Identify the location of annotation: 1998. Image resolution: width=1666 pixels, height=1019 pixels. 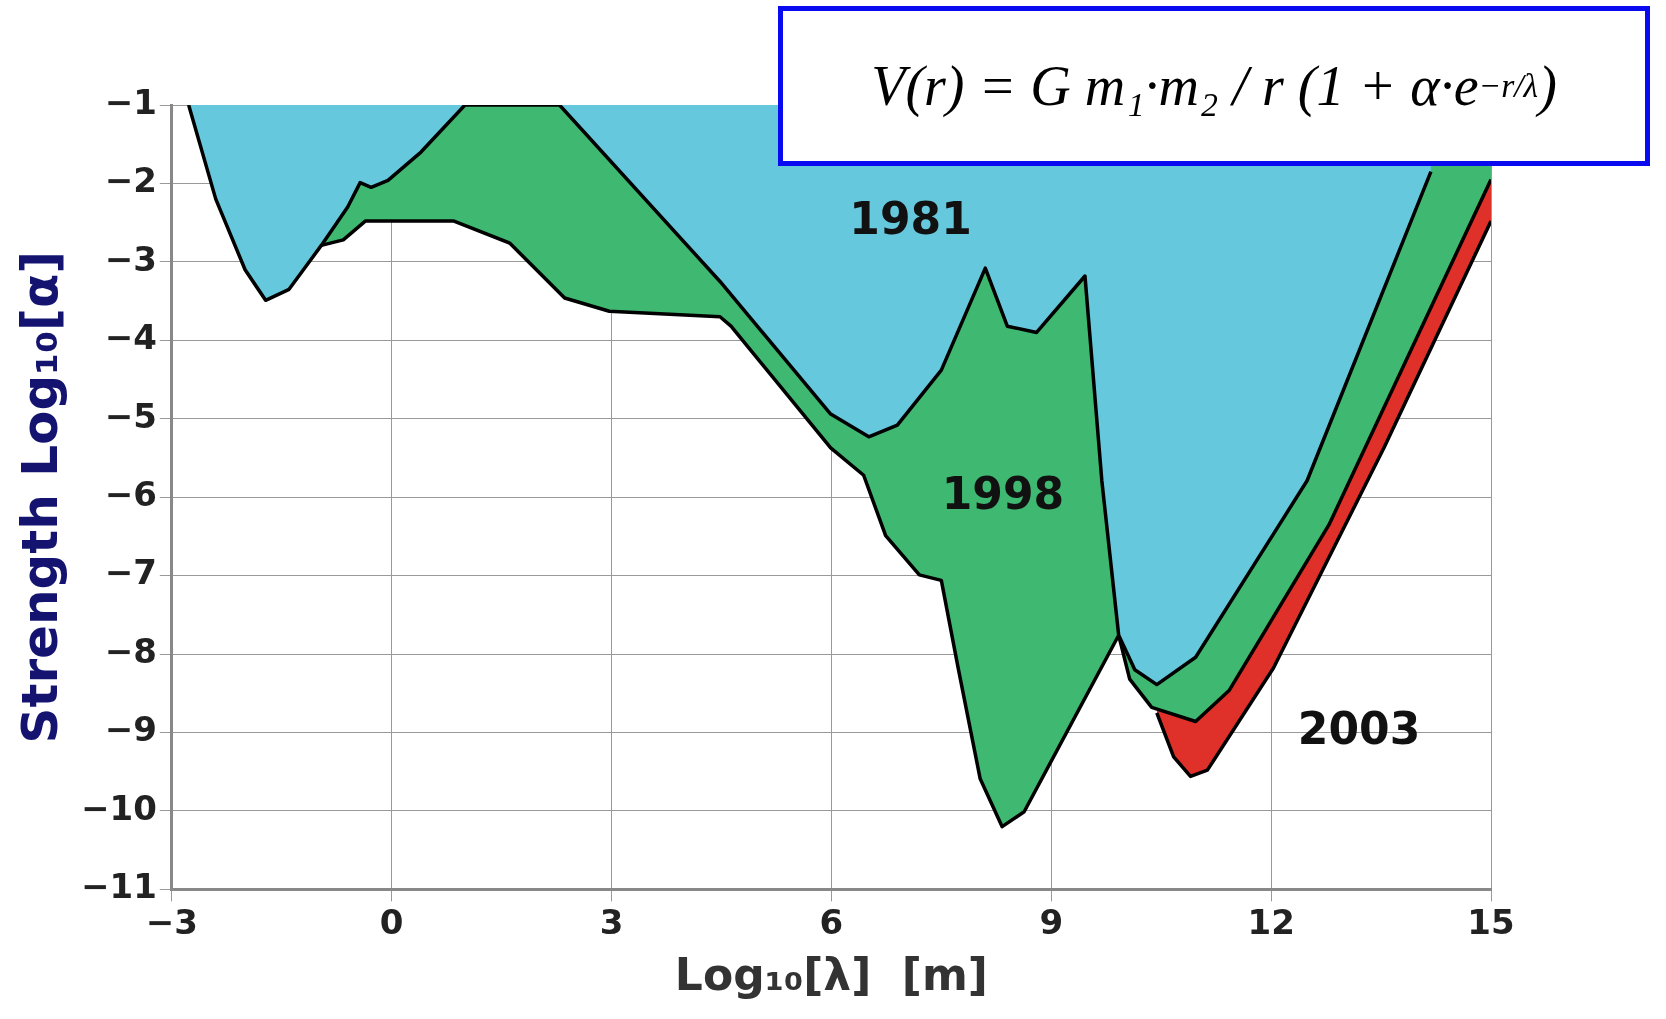
(1003, 493).